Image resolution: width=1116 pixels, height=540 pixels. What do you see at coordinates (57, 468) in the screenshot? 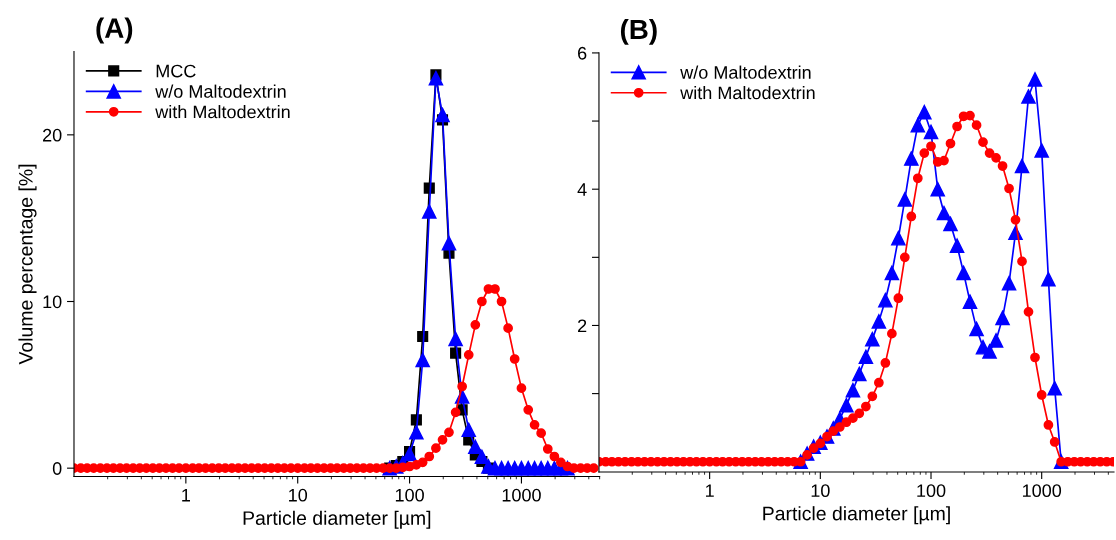
I see `y-tick-label: 0` at bounding box center [57, 468].